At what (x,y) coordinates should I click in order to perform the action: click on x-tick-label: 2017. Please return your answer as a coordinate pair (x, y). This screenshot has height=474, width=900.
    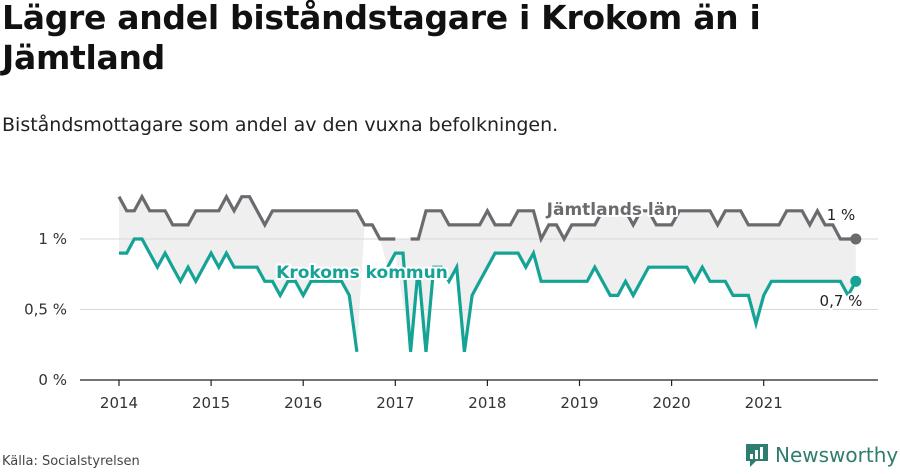
    Looking at the image, I should click on (395, 403).